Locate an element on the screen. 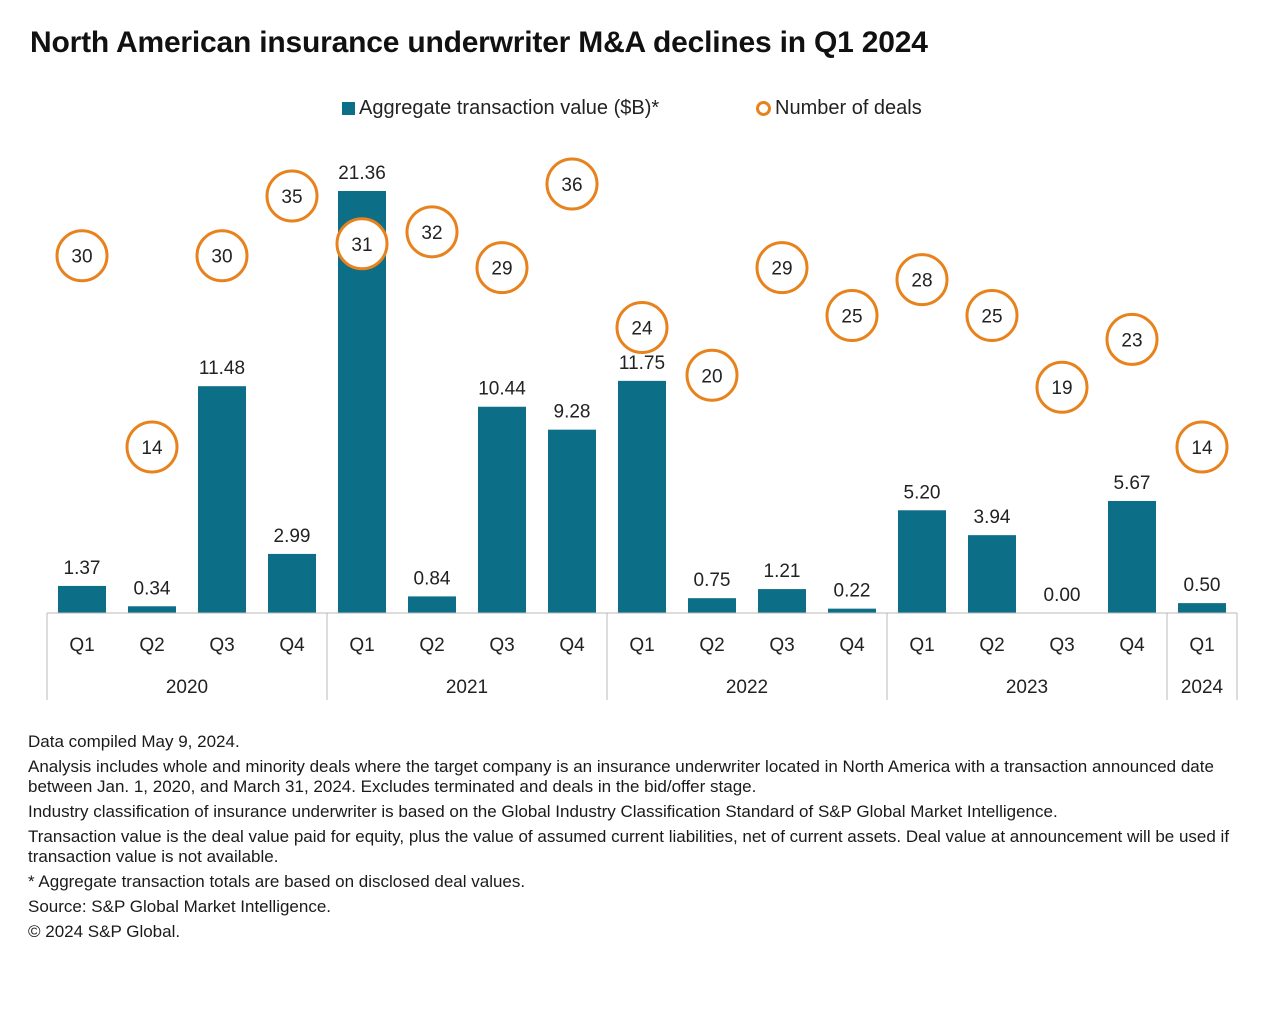 The width and height of the screenshot is (1280, 1028). category-label-6: Q3 is located at coordinates (501, 645).